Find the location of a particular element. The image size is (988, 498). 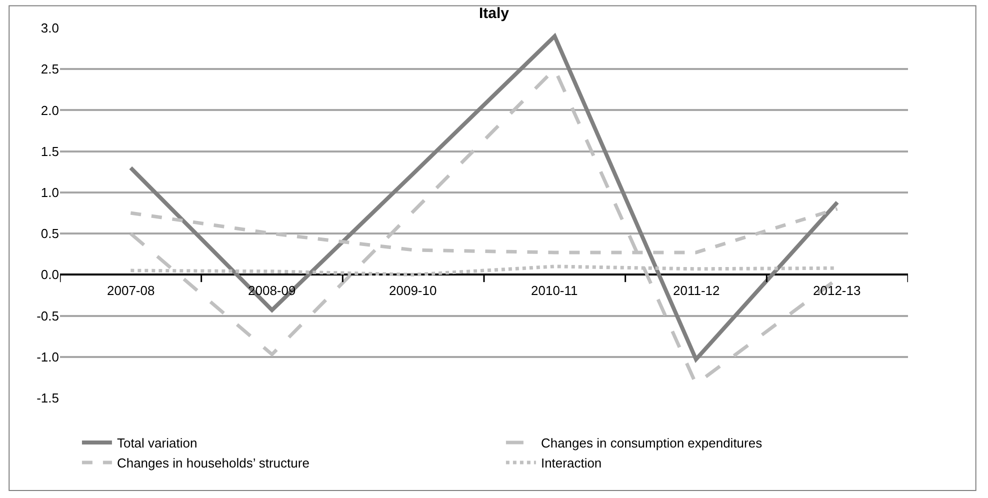

y-tick-label: 1.0 is located at coordinates (49, 192).